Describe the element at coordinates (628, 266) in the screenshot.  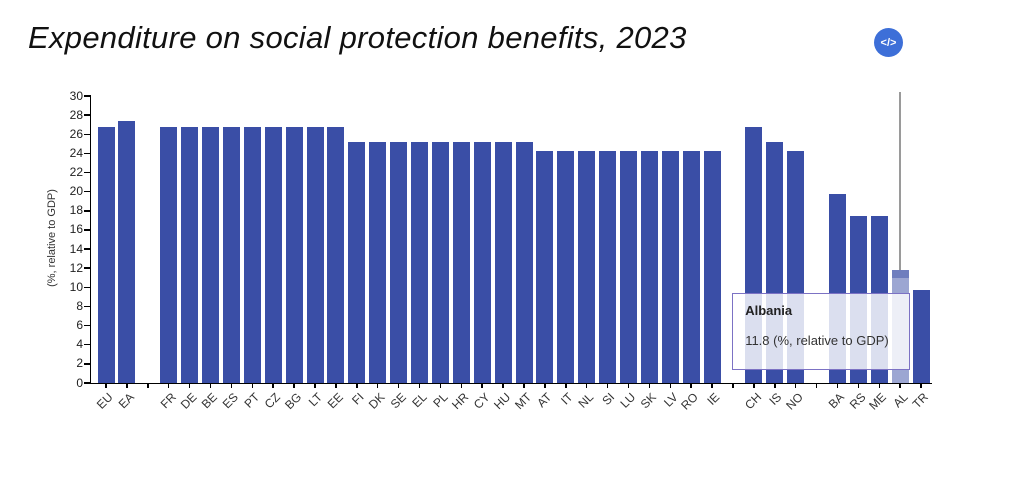
I see `bar-lu` at that location.